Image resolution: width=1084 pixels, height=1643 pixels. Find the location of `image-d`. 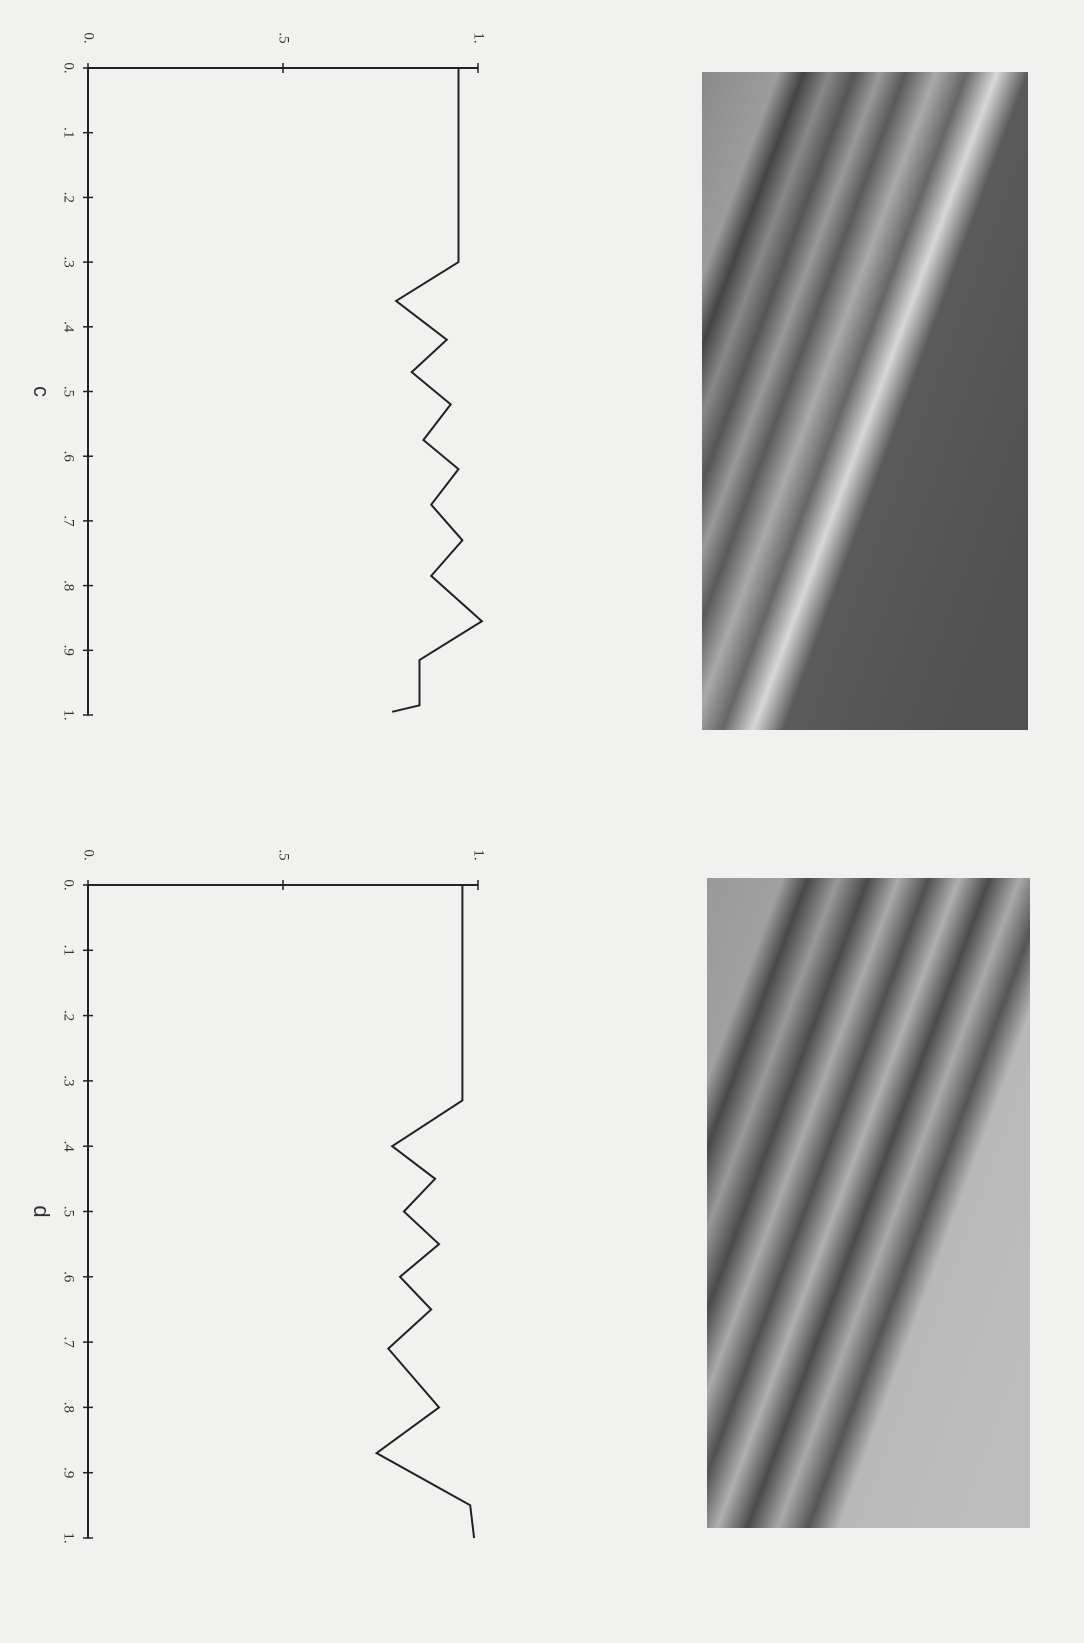

image-d is located at coordinates (868, 1203).